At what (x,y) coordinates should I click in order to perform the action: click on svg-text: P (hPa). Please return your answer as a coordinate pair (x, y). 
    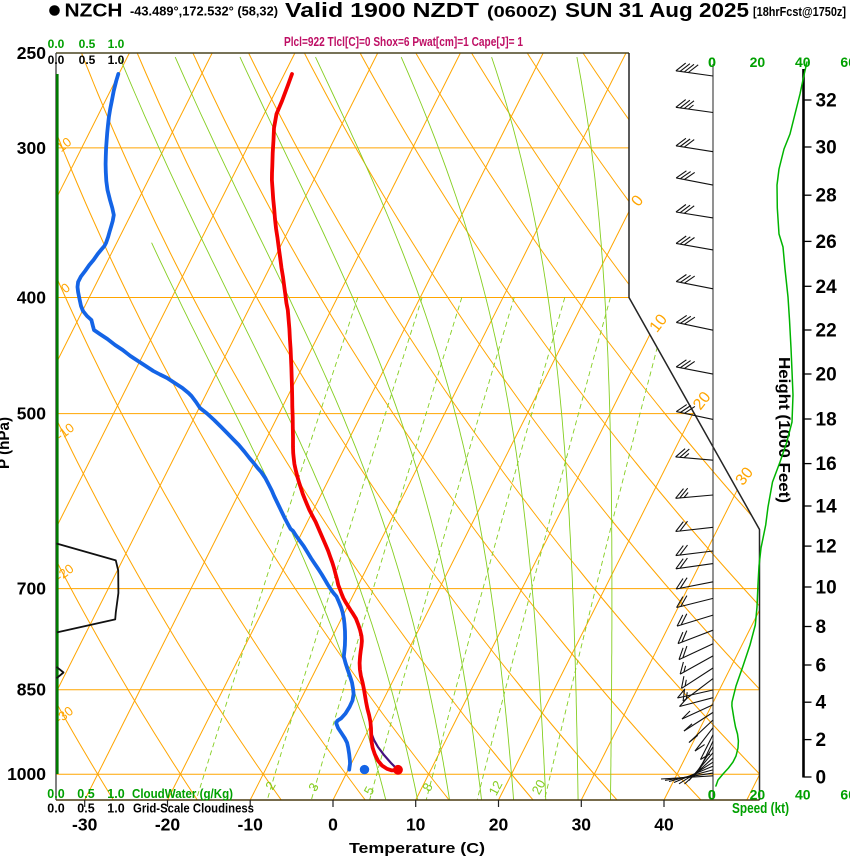
    Looking at the image, I should click on (6, 443).